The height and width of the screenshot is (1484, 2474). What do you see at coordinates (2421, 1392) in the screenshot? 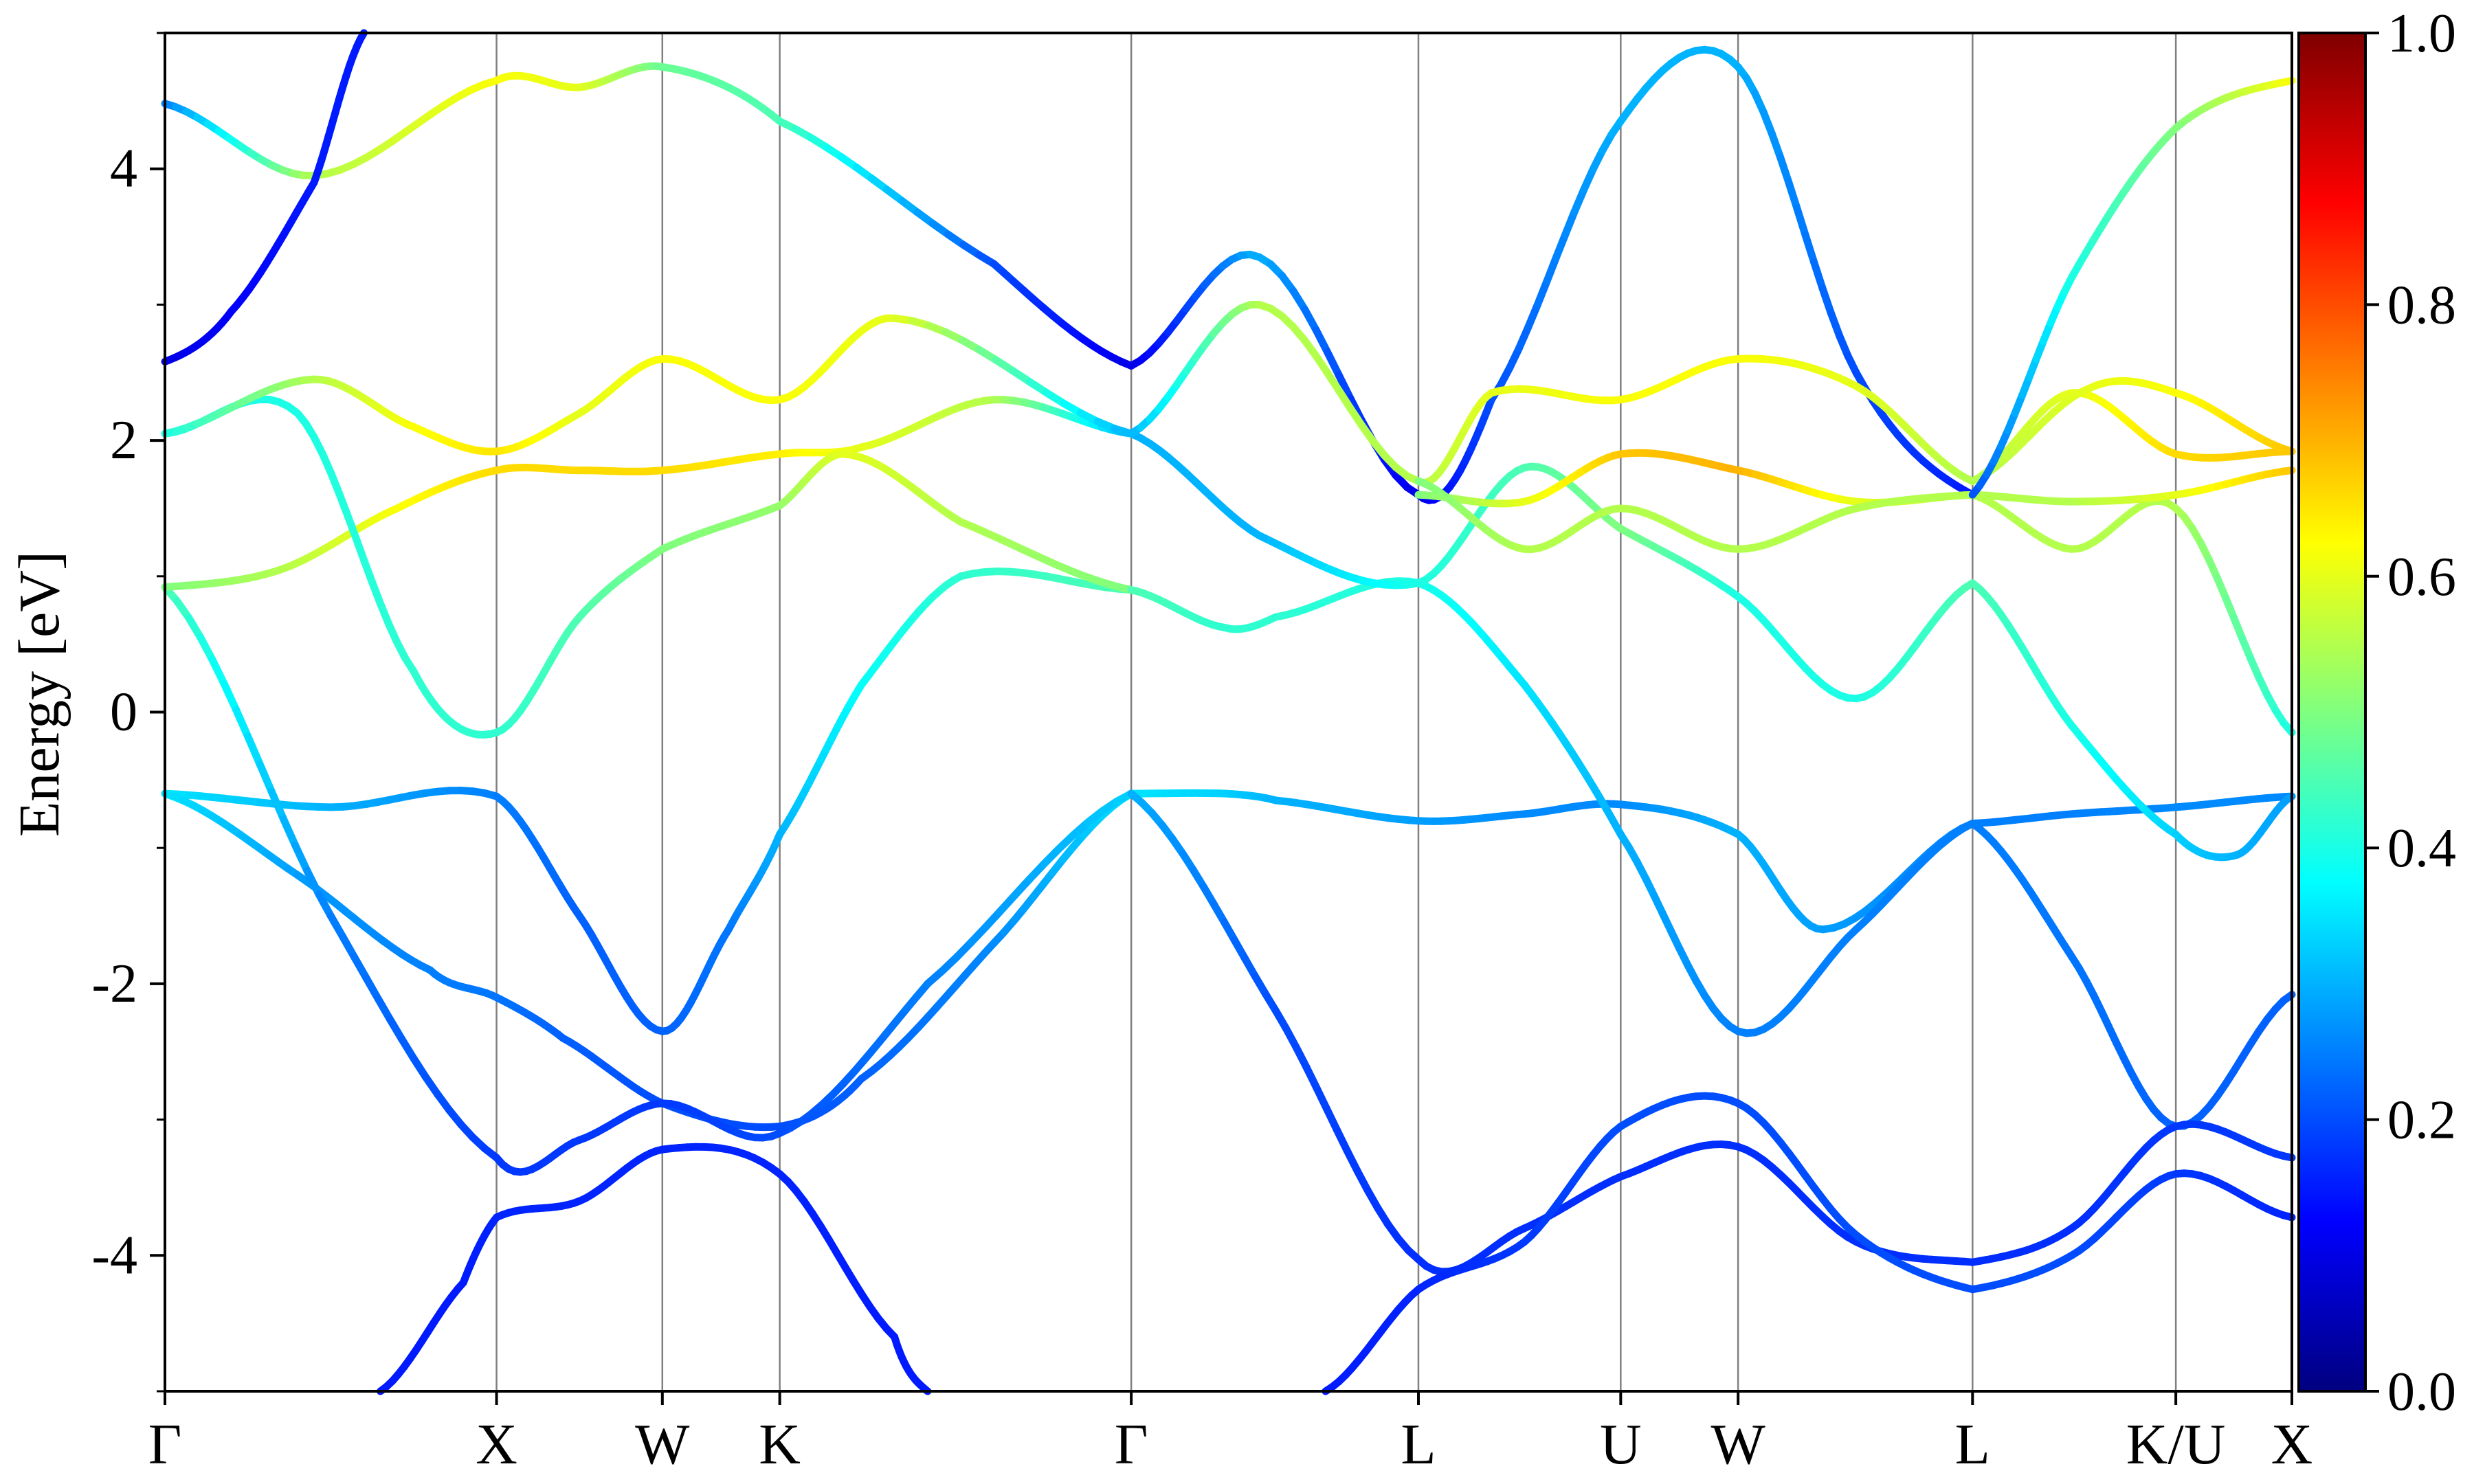
I see `colorbar-tick-label: 0.0` at bounding box center [2421, 1392].